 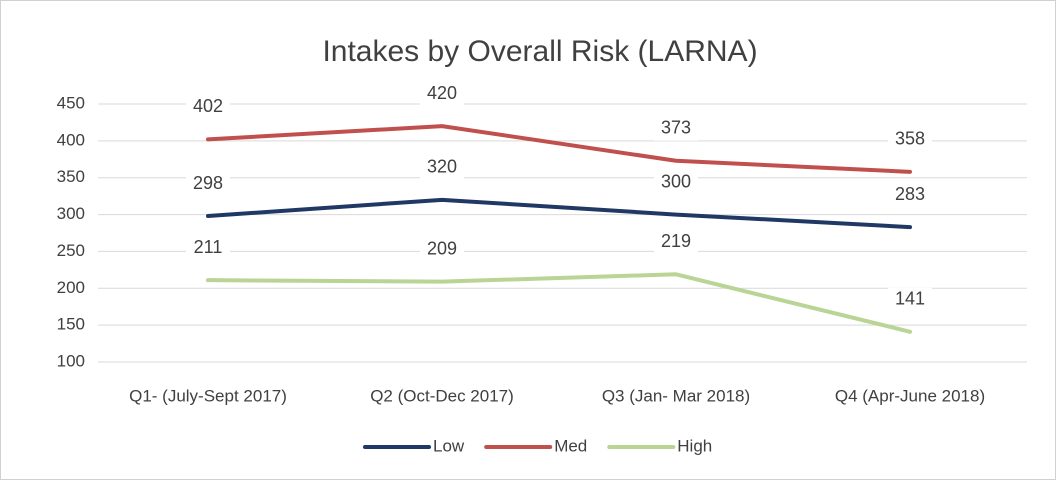 What do you see at coordinates (694, 445) in the screenshot?
I see `legend-label: High` at bounding box center [694, 445].